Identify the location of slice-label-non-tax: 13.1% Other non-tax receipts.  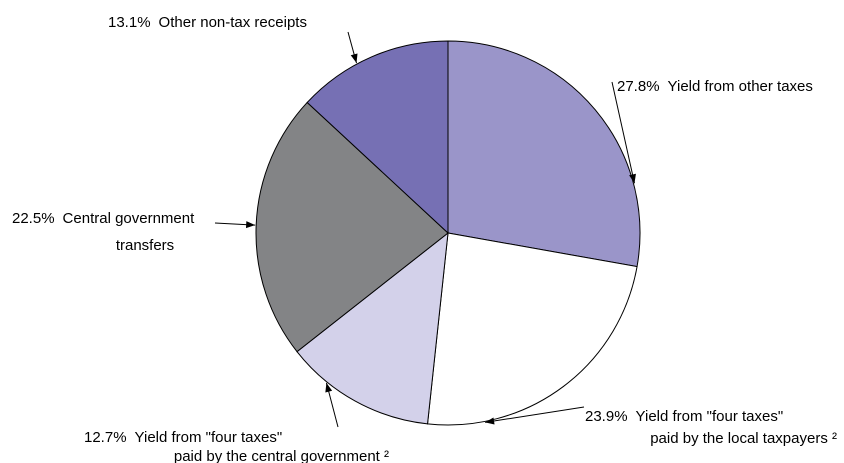
(207, 22).